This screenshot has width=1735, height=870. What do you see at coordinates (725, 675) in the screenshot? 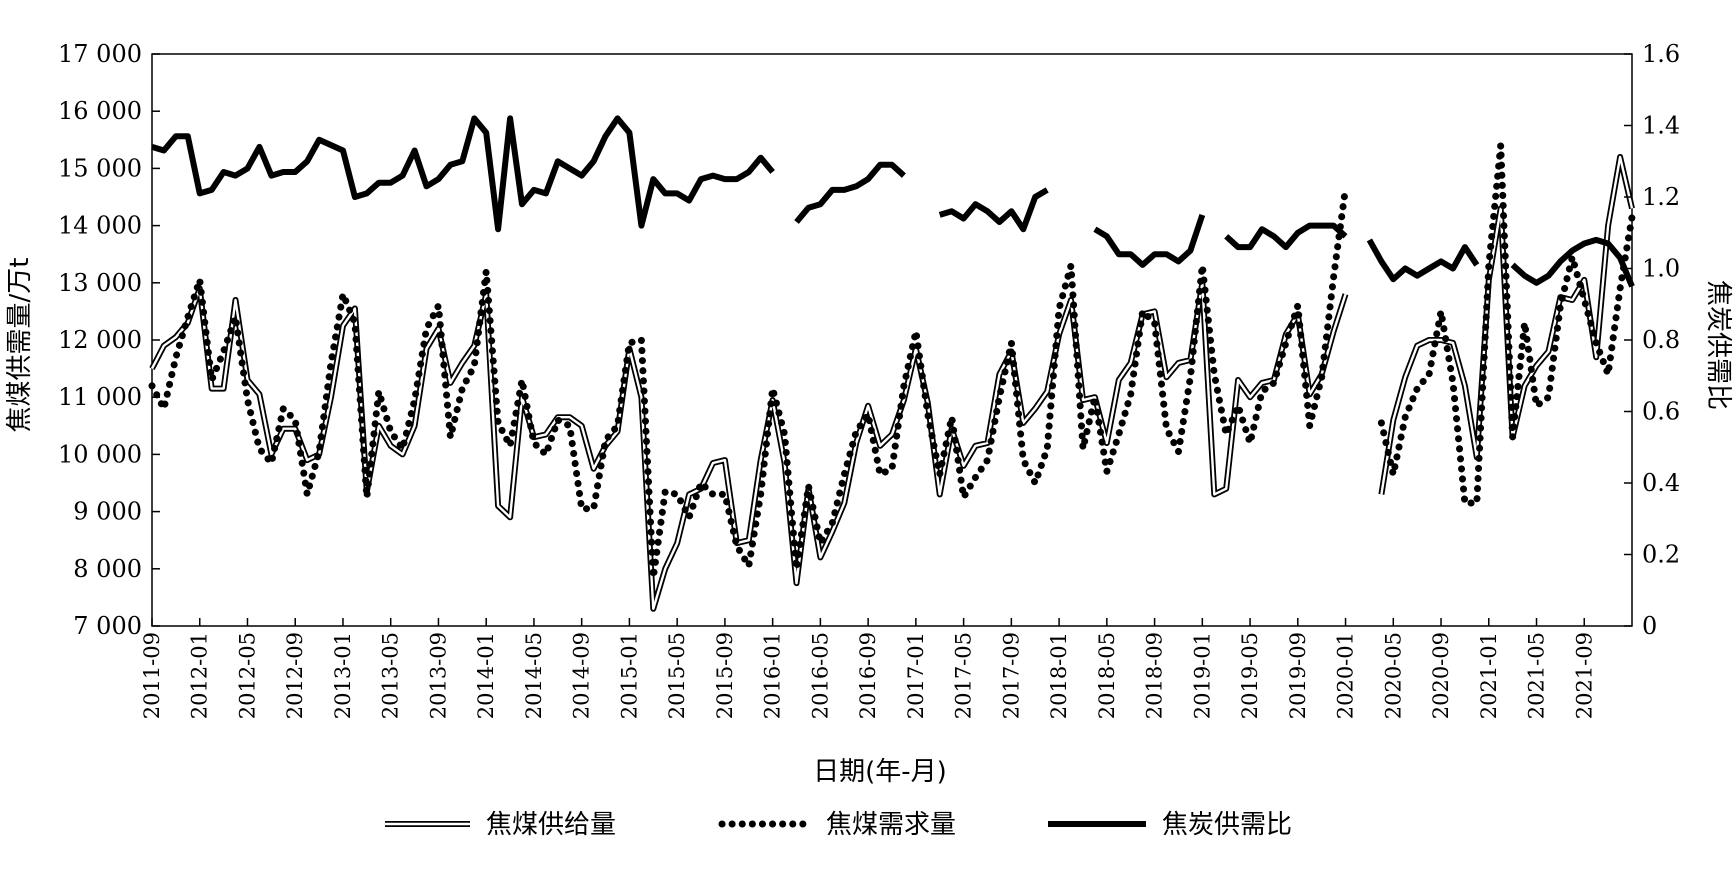
I see `x-tick-label: 2015-09` at bounding box center [725, 675].